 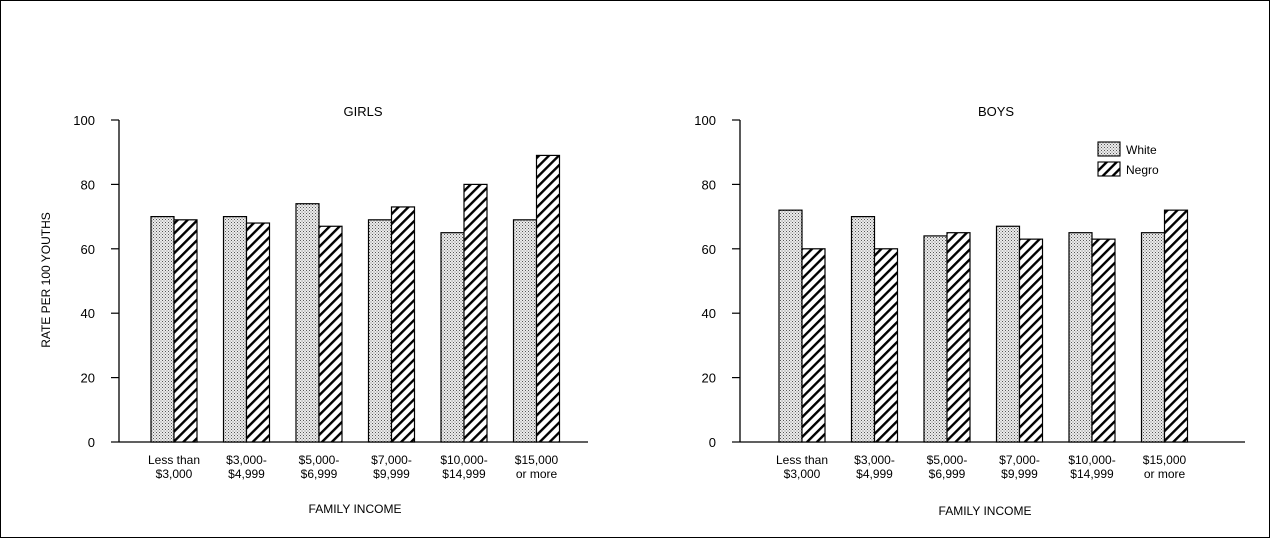 I want to click on legend-swatch-negro, so click(x=1109, y=169).